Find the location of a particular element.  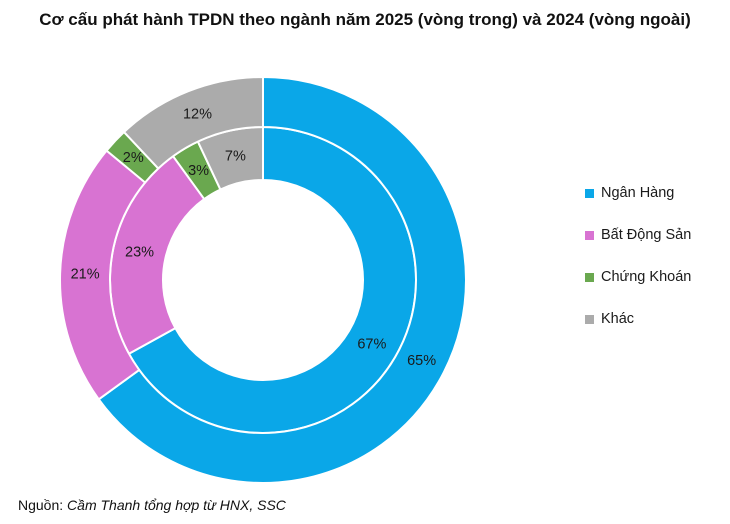

legend-item-khac: Khác is located at coordinates (638, 319).